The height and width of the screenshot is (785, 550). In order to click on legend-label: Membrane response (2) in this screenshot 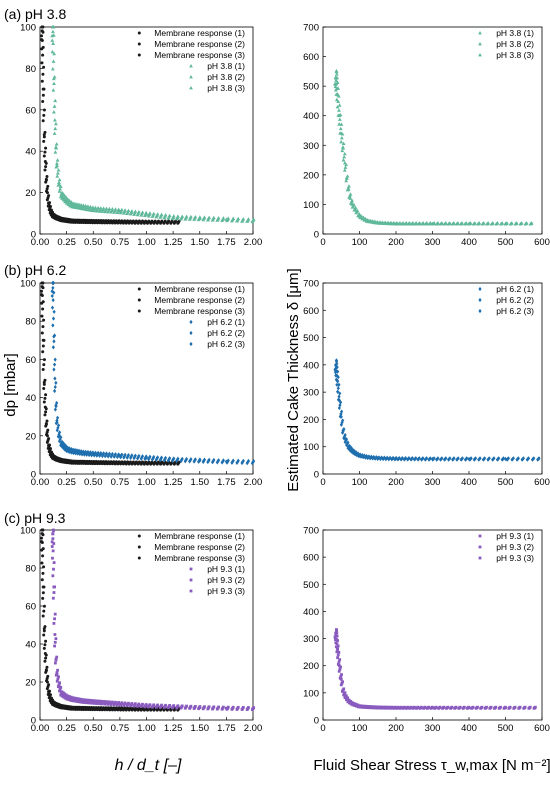, I will do `click(199, 44)`.